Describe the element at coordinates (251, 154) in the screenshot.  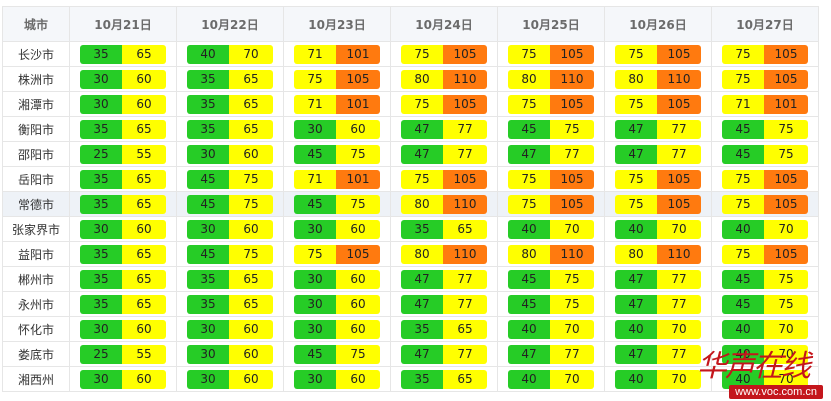
I see `aqi-high: 60` at that location.